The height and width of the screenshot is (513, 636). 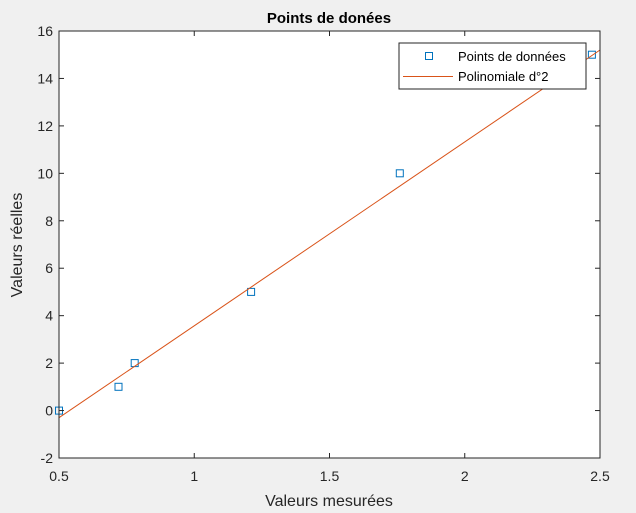 What do you see at coordinates (59, 476) in the screenshot?
I see `x-tick-label: 0.5` at bounding box center [59, 476].